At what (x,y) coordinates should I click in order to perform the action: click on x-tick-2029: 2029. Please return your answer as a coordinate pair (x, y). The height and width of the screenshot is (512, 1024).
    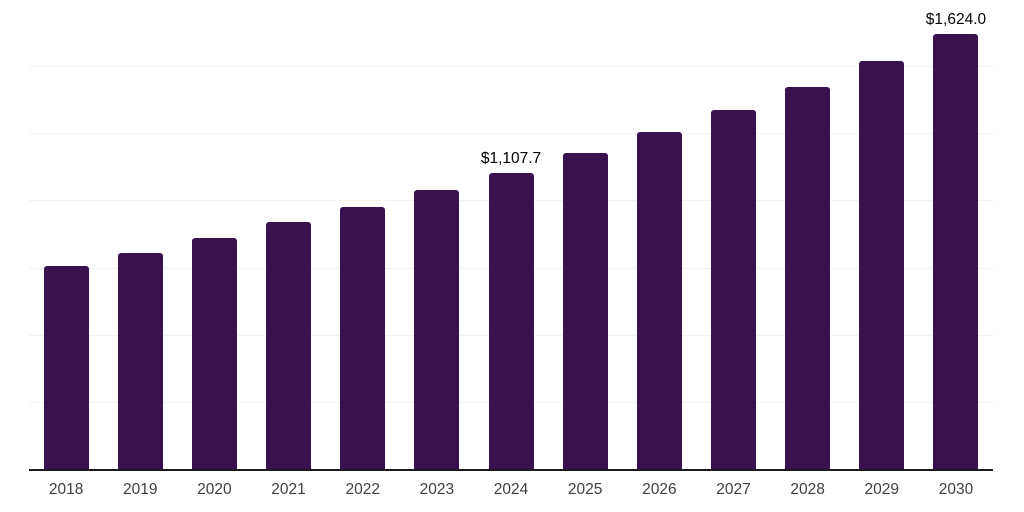
    Looking at the image, I should click on (882, 489).